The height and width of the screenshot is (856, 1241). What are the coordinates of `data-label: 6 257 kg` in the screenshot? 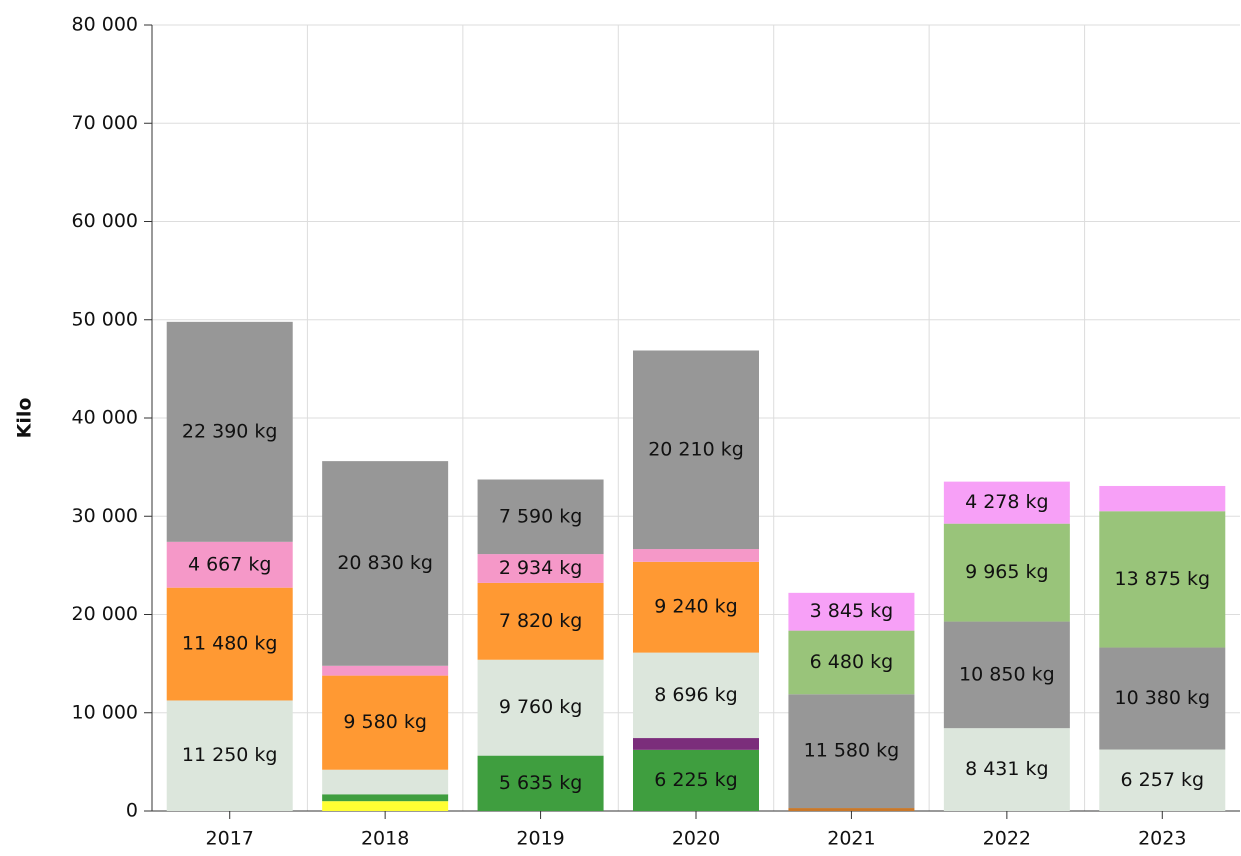 It's located at (1163, 780).